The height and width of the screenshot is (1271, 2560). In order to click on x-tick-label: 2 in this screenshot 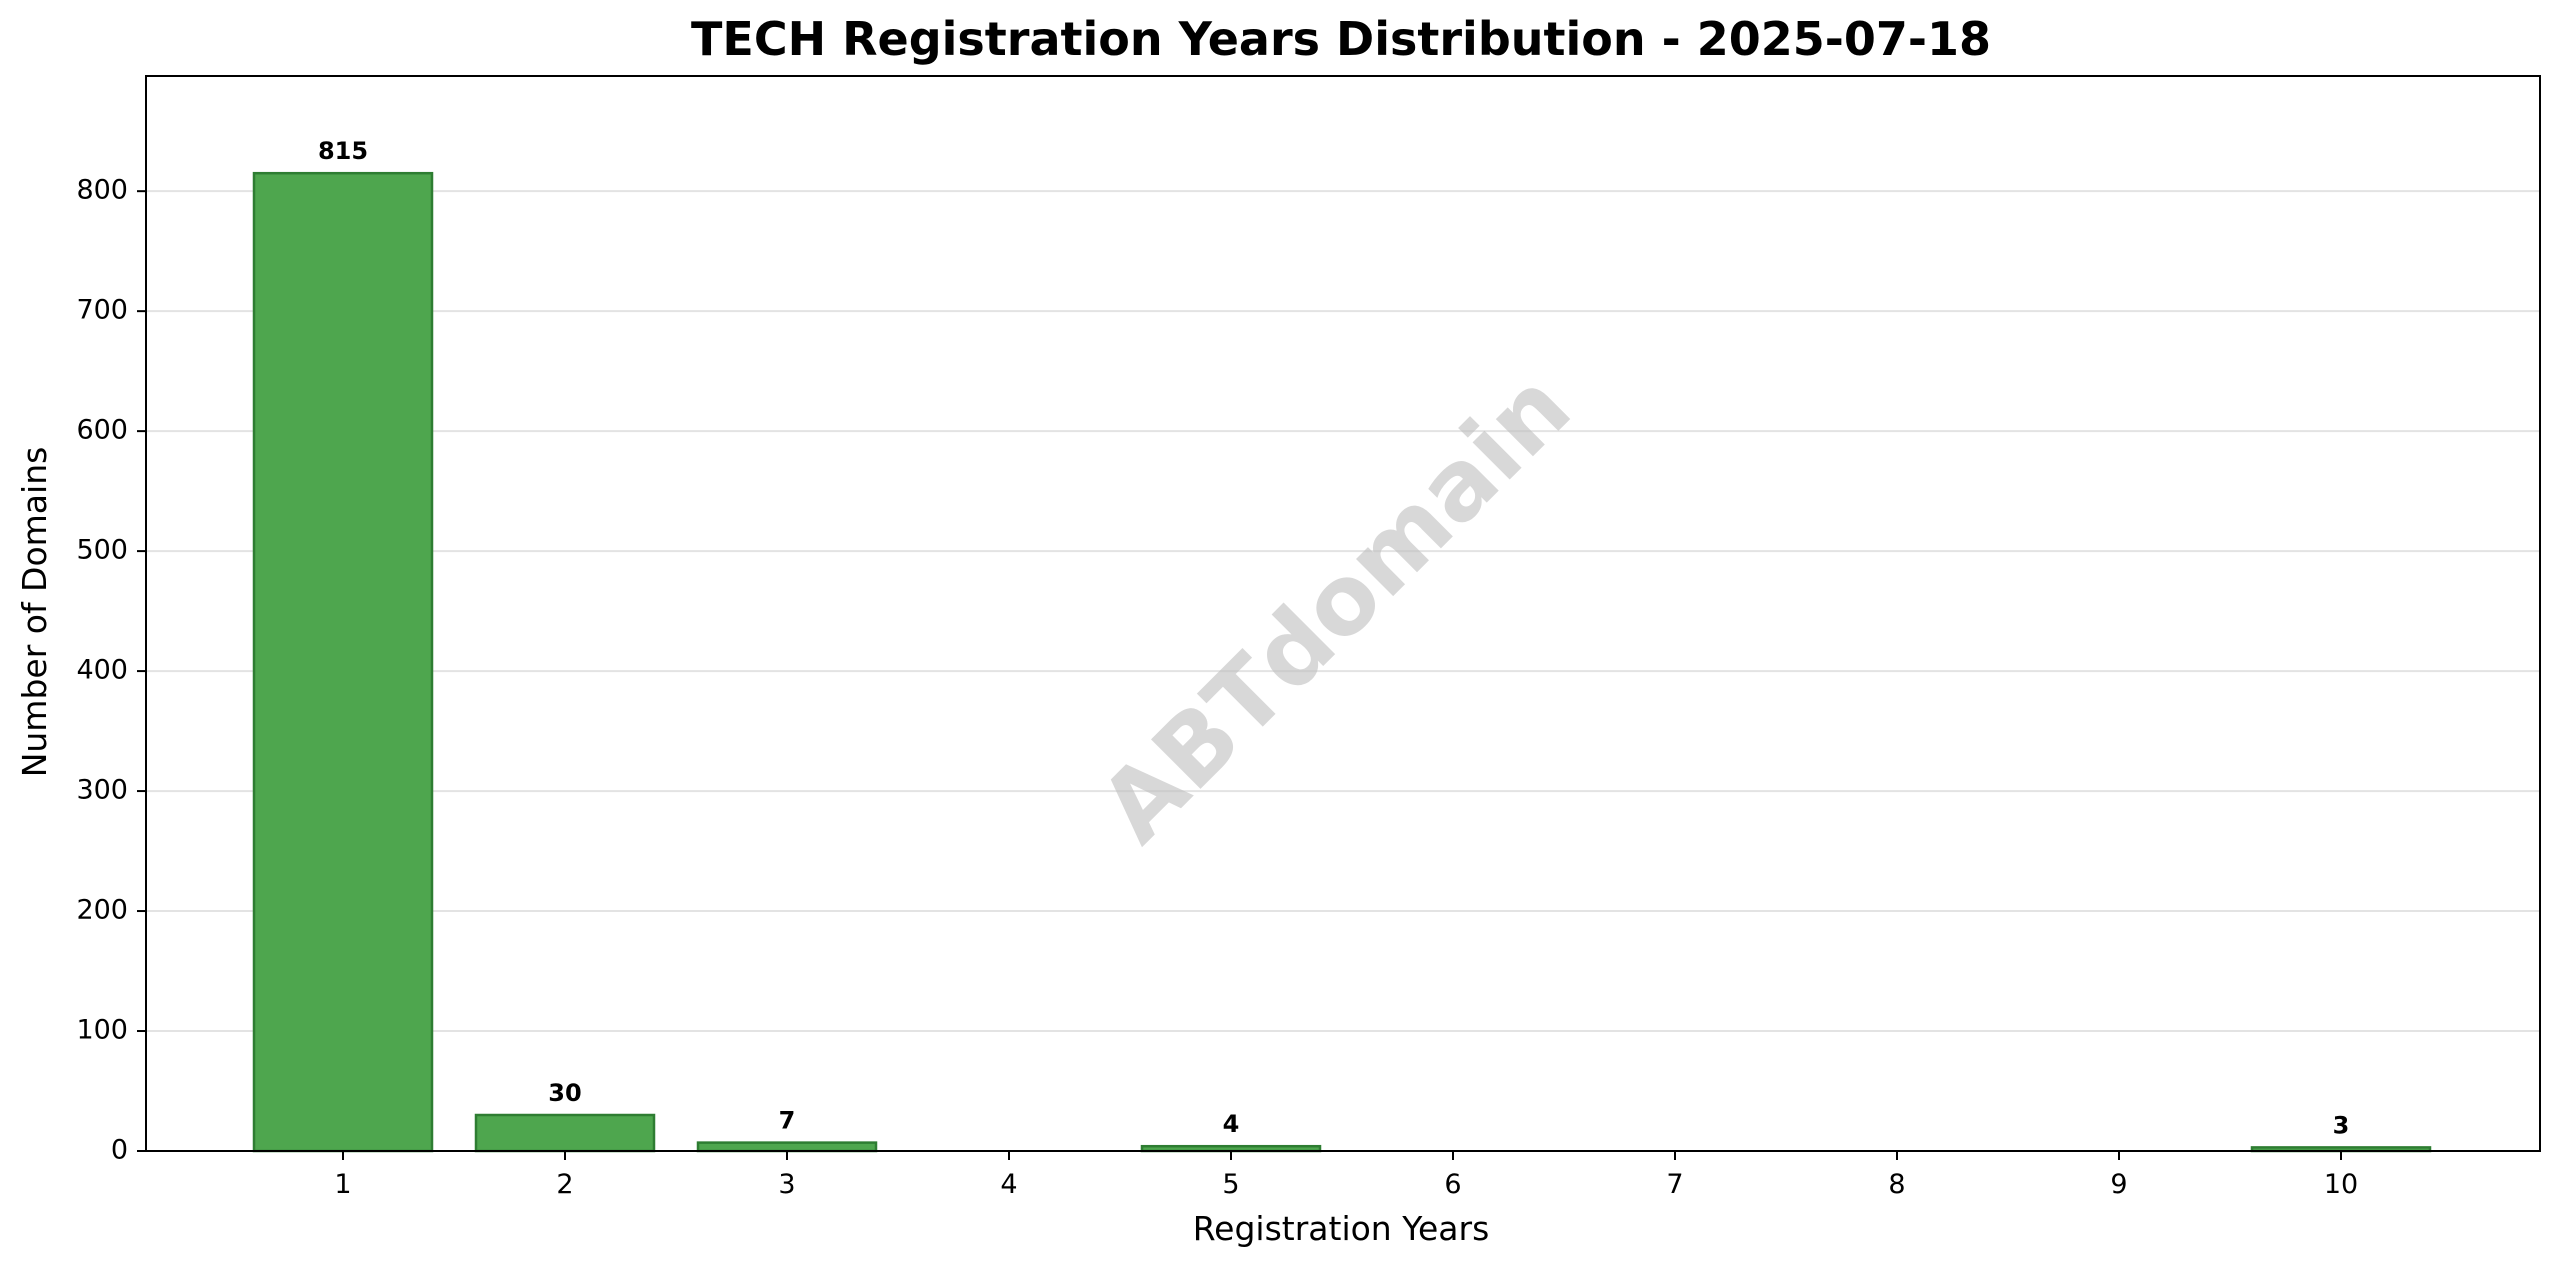, I will do `click(564, 1184)`.